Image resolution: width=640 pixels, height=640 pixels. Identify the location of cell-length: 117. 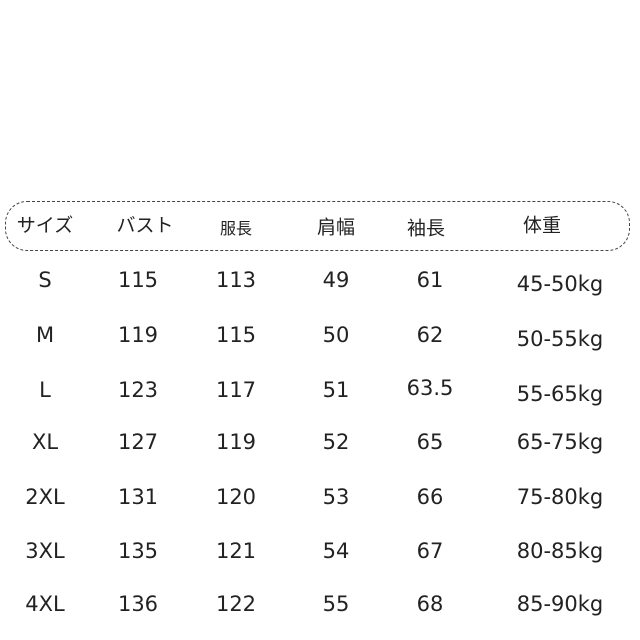
(236, 390).